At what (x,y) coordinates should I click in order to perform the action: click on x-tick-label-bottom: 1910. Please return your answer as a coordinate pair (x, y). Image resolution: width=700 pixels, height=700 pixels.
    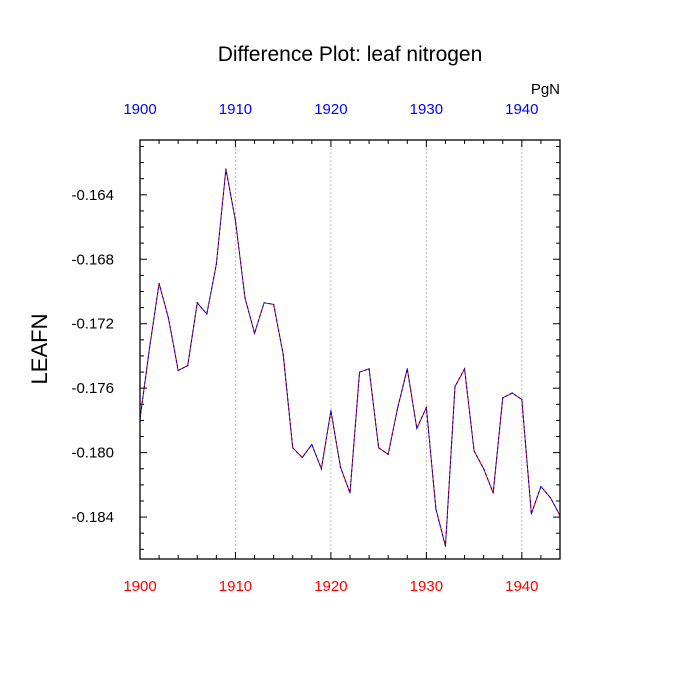
    Looking at the image, I should click on (235, 586).